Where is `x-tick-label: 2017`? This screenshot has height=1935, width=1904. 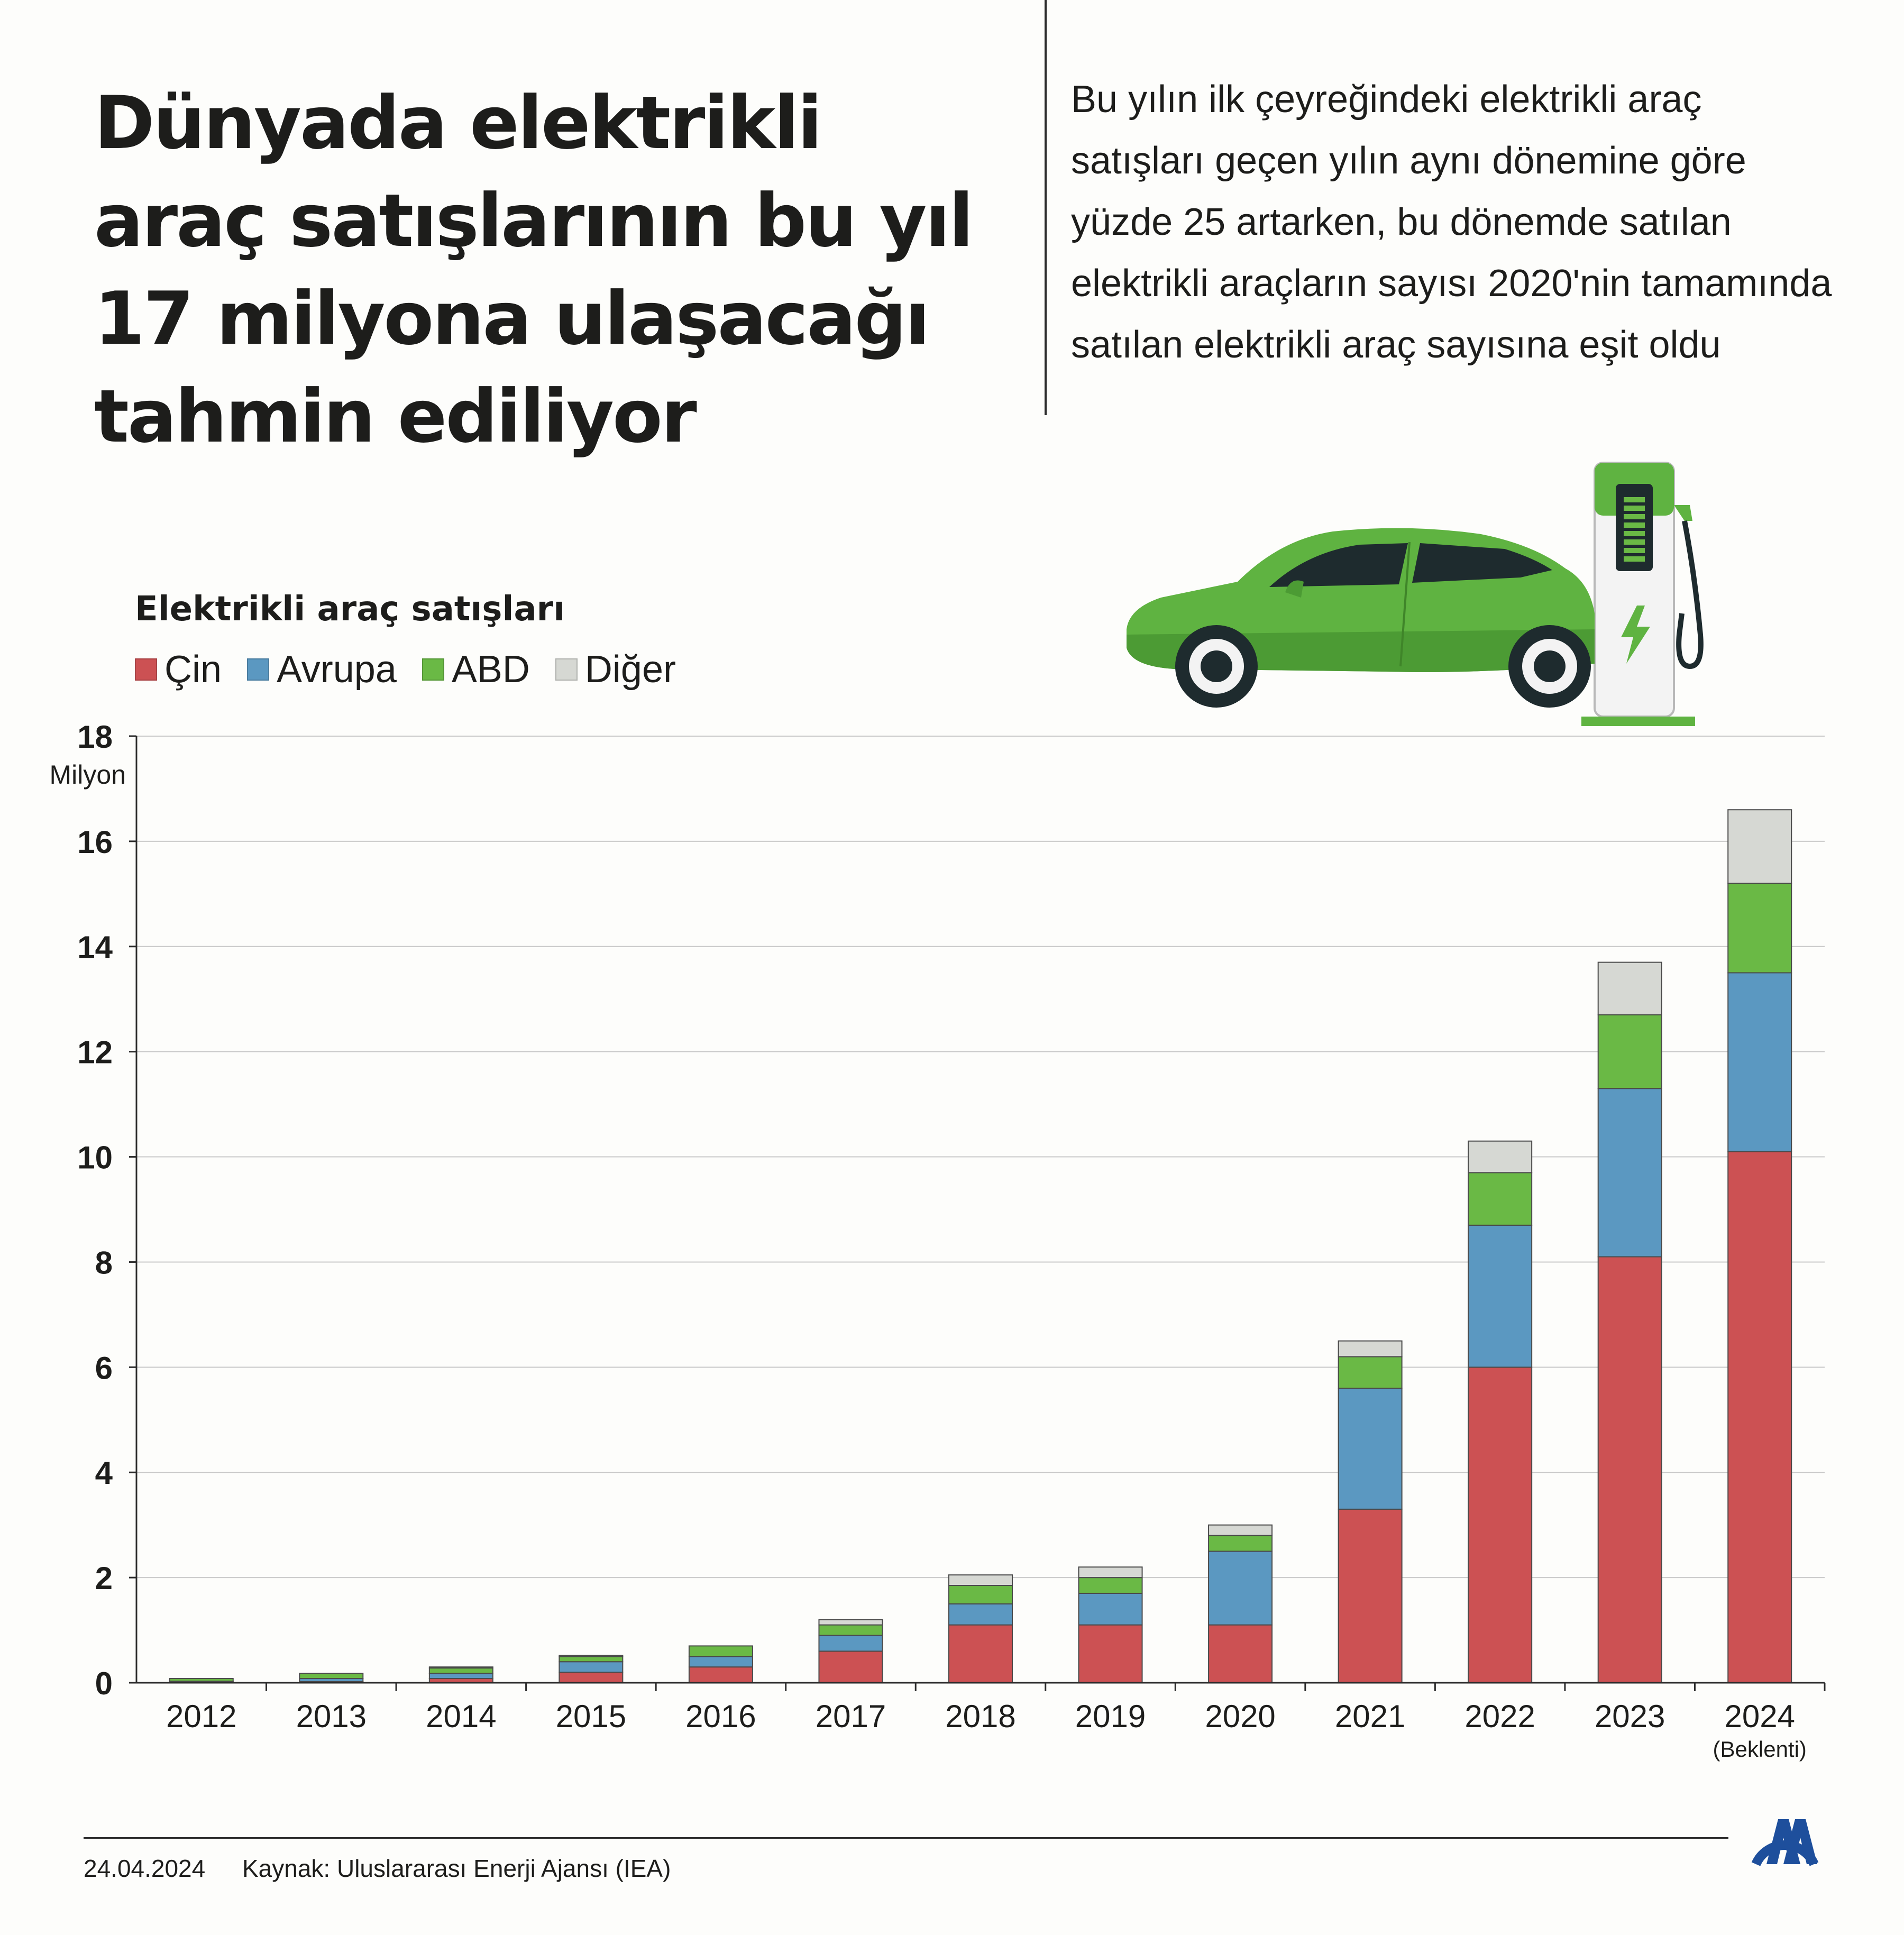 x-tick-label: 2017 is located at coordinates (851, 1716).